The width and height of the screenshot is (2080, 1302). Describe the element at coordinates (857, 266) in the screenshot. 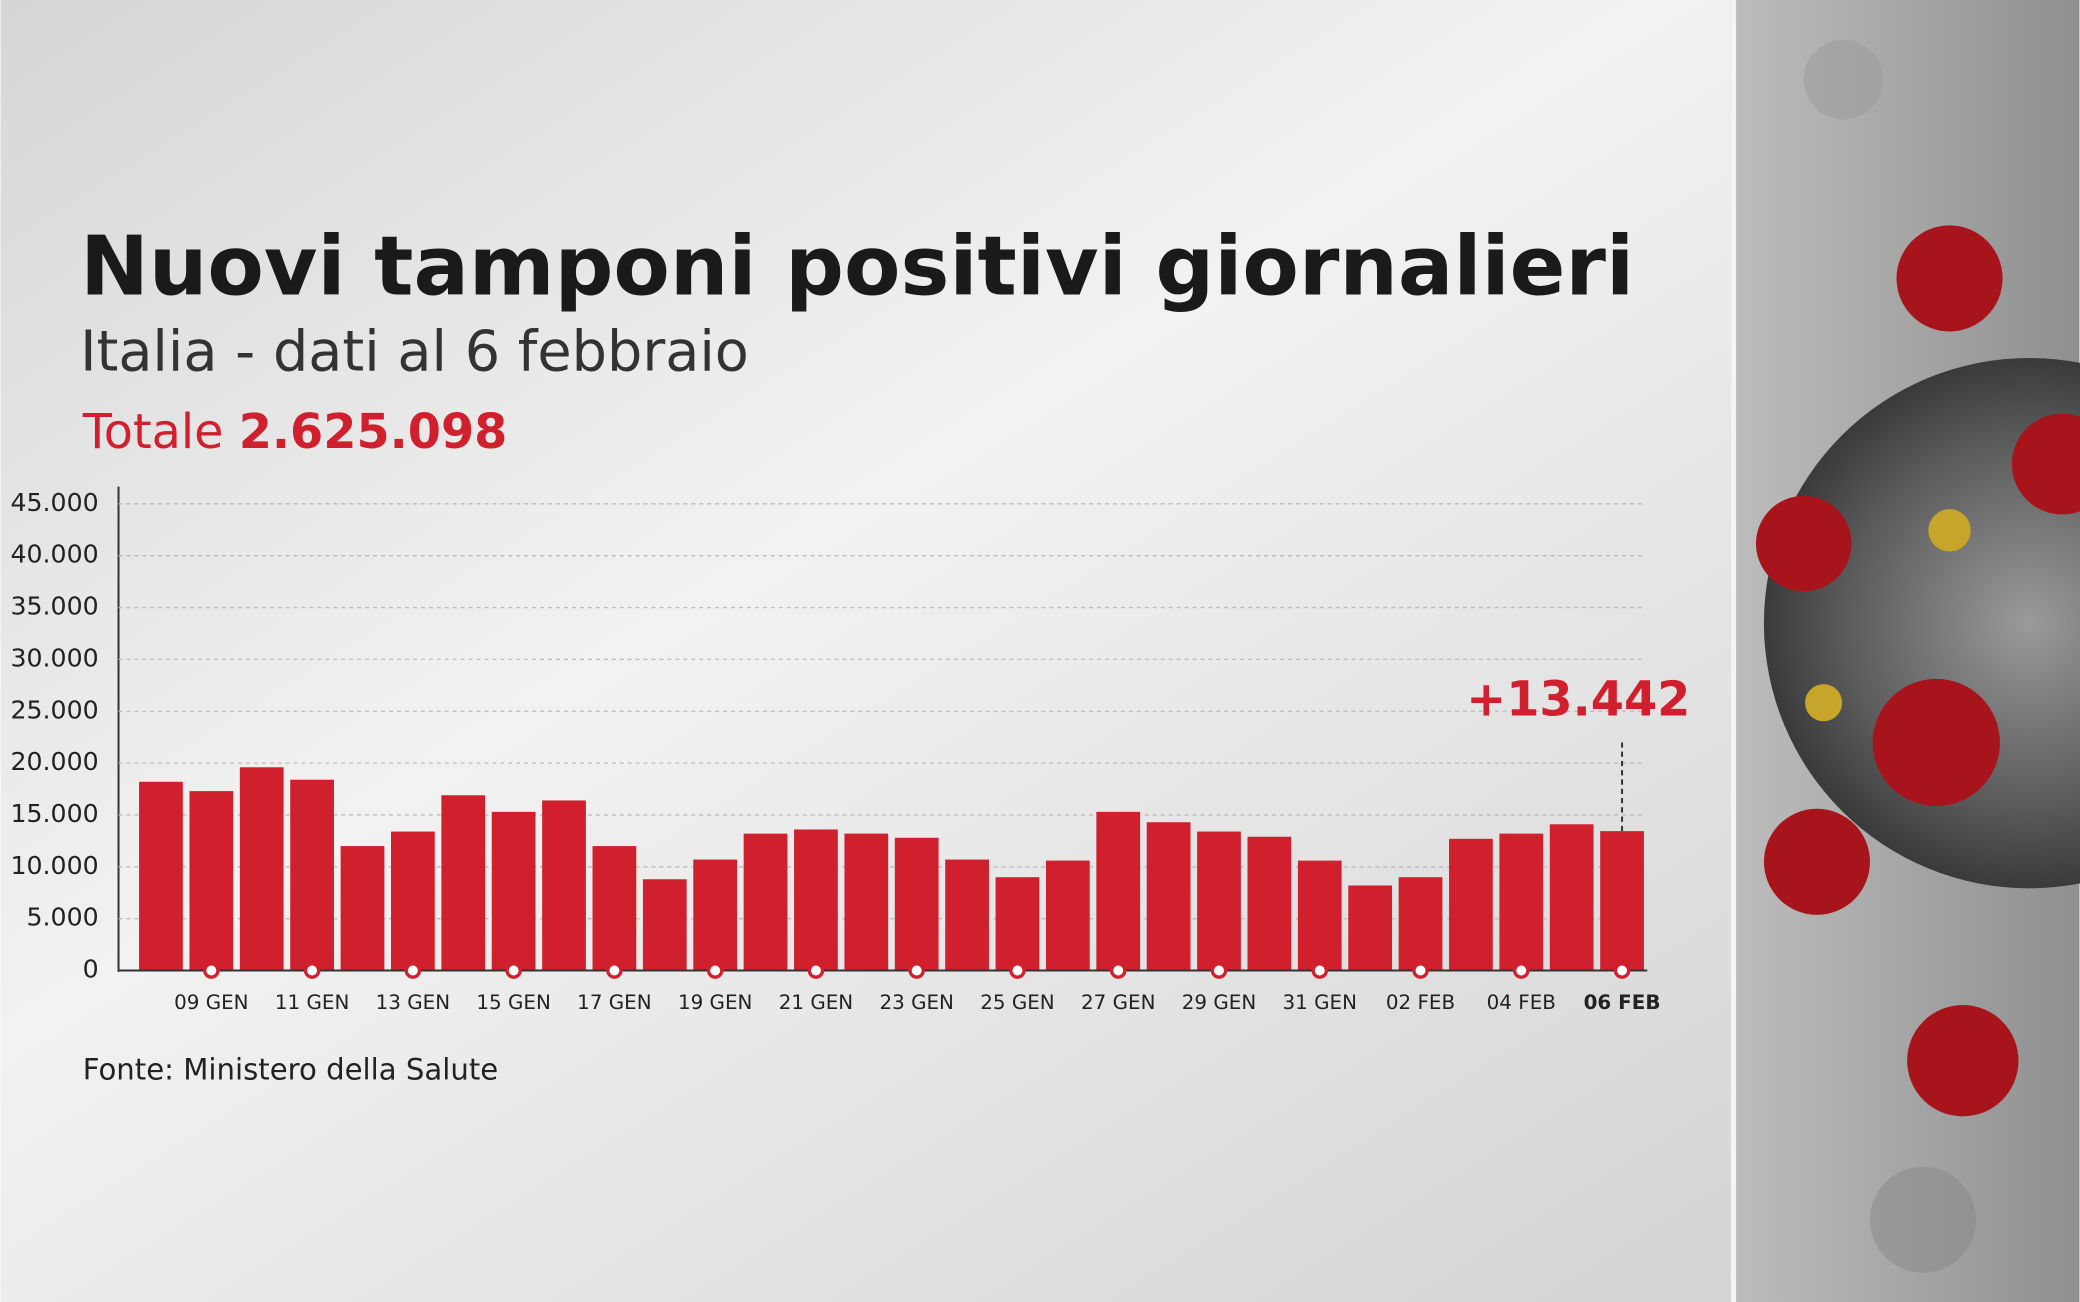

I see `chart-title: Nuovi tamponi positivi giornalieri` at that location.